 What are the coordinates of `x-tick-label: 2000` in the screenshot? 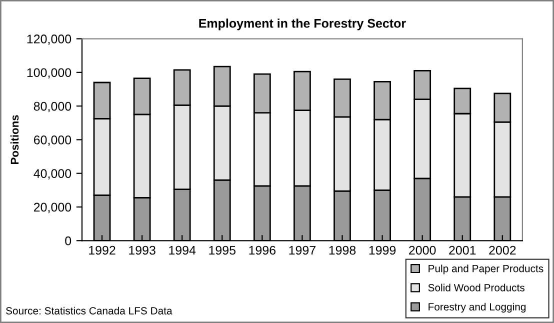 It's located at (422, 250).